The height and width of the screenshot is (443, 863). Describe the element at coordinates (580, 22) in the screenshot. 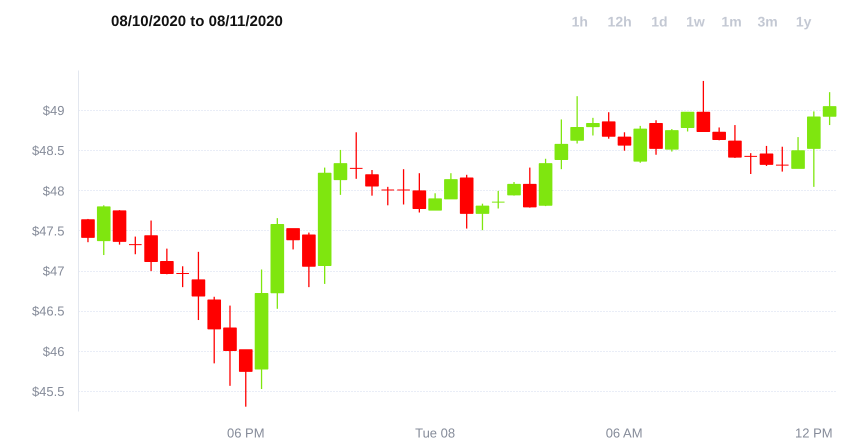

I see `text: 1h` at that location.